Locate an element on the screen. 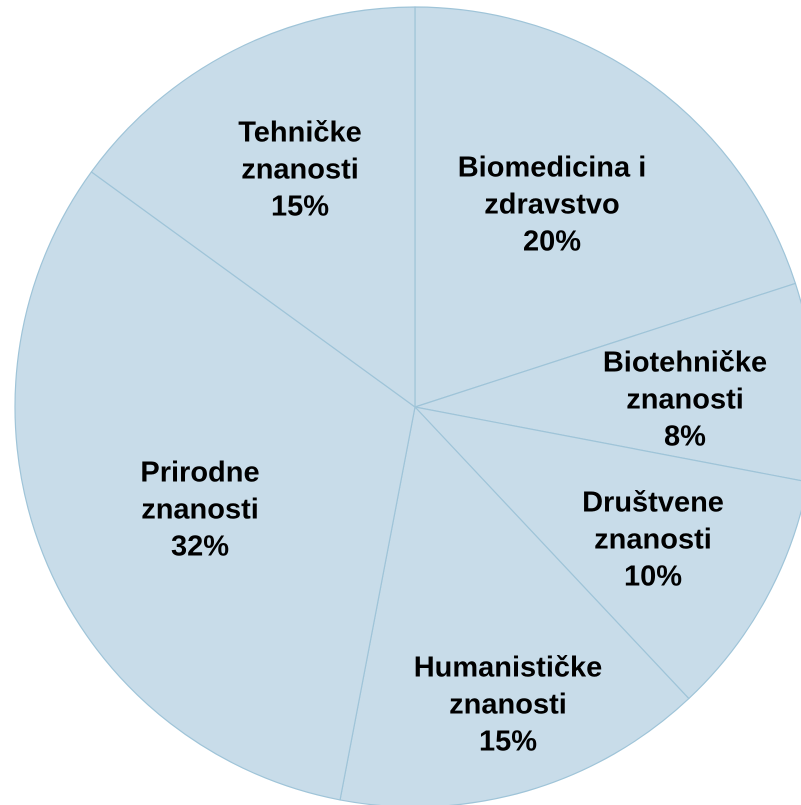 The width and height of the screenshot is (801, 805). slice-label: Biotehničke znanosti 8% is located at coordinates (685, 400).